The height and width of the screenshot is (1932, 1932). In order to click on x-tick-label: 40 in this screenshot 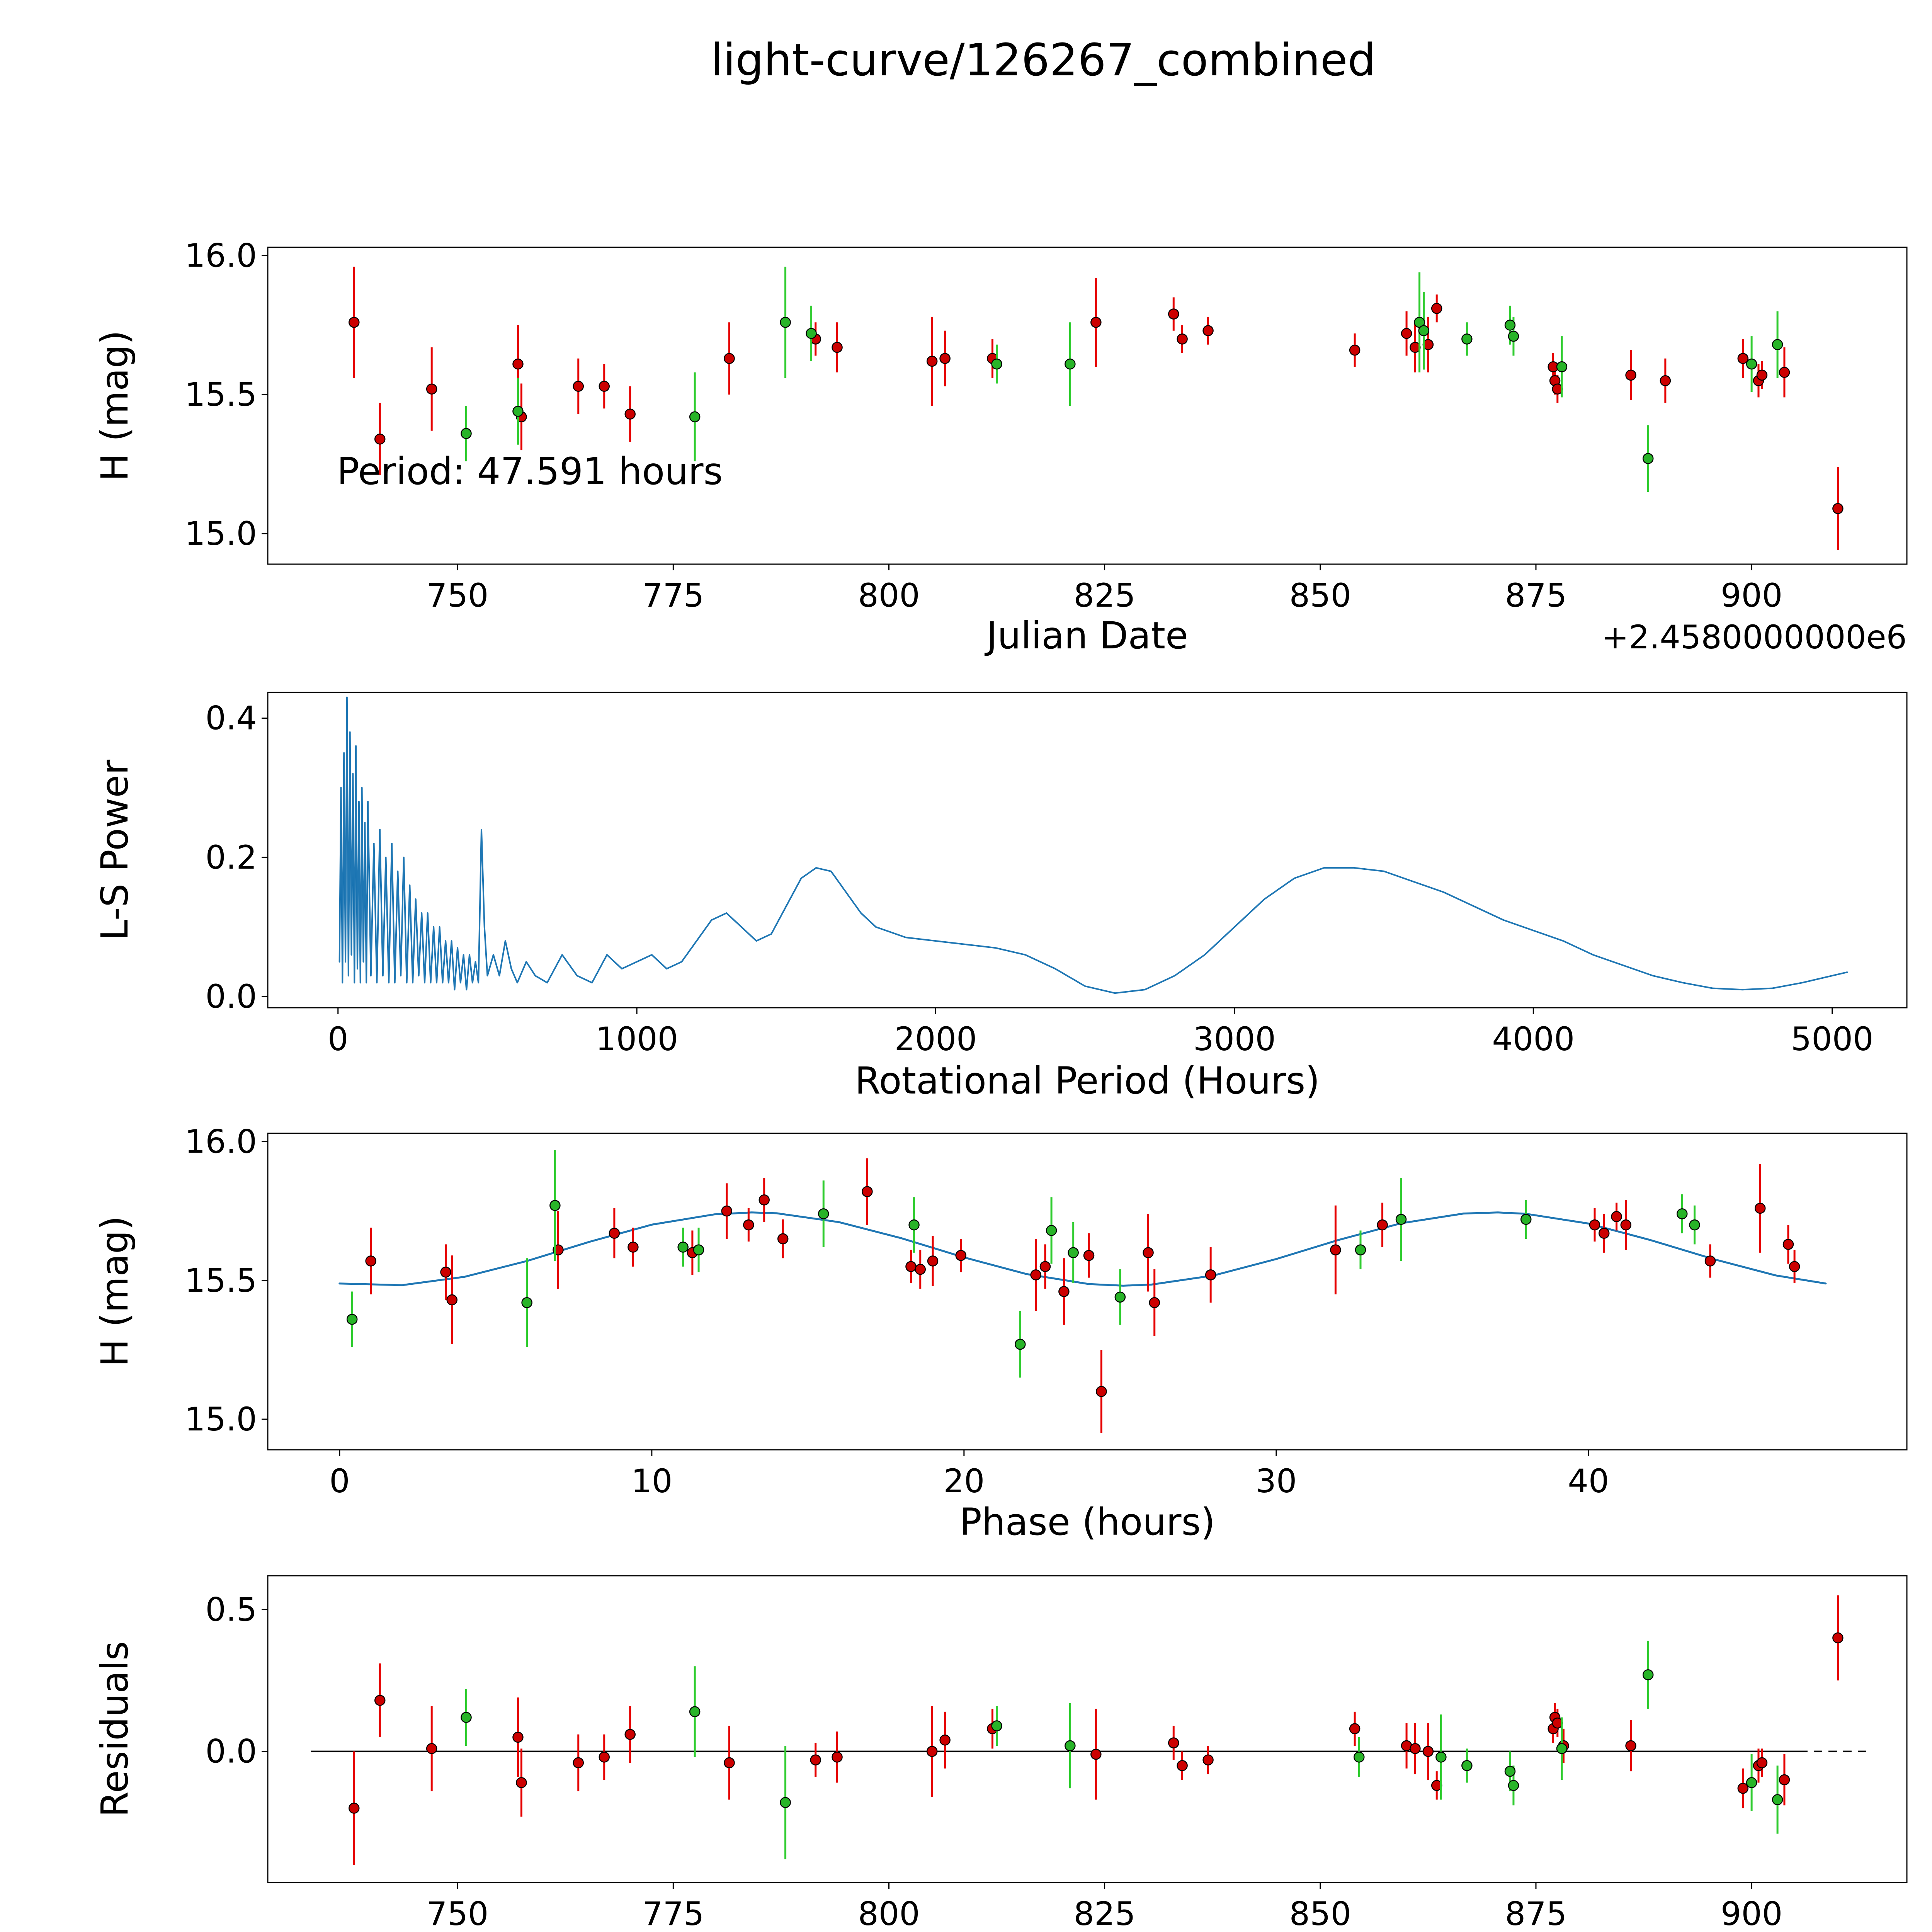, I will do `click(1588, 1481)`.